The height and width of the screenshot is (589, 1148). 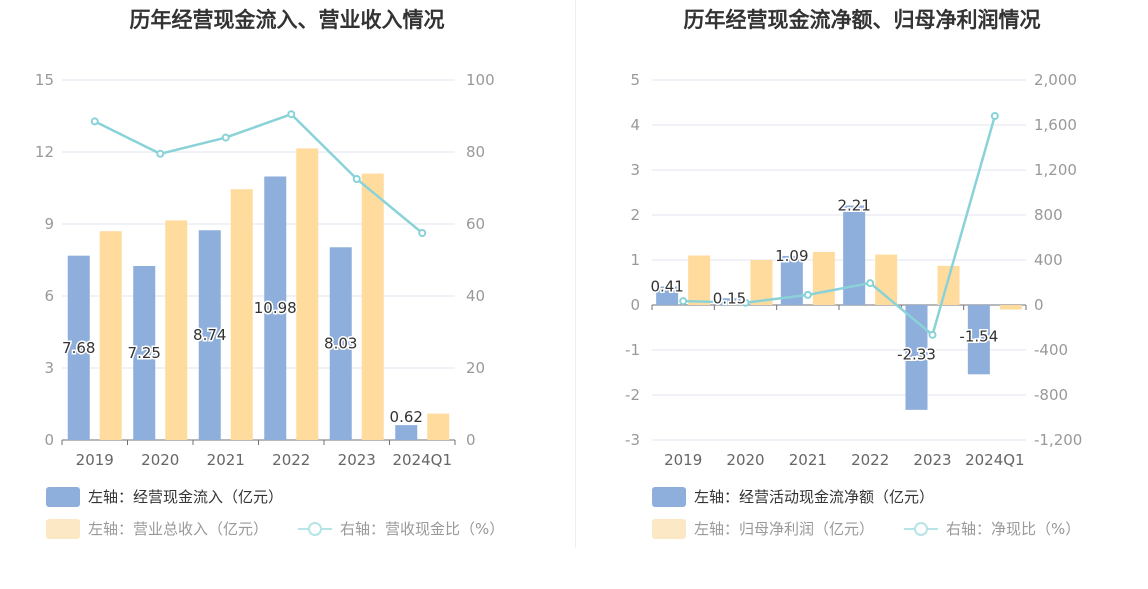 I want to click on y-right-tick-label: 2,000, so click(x=1055, y=80).